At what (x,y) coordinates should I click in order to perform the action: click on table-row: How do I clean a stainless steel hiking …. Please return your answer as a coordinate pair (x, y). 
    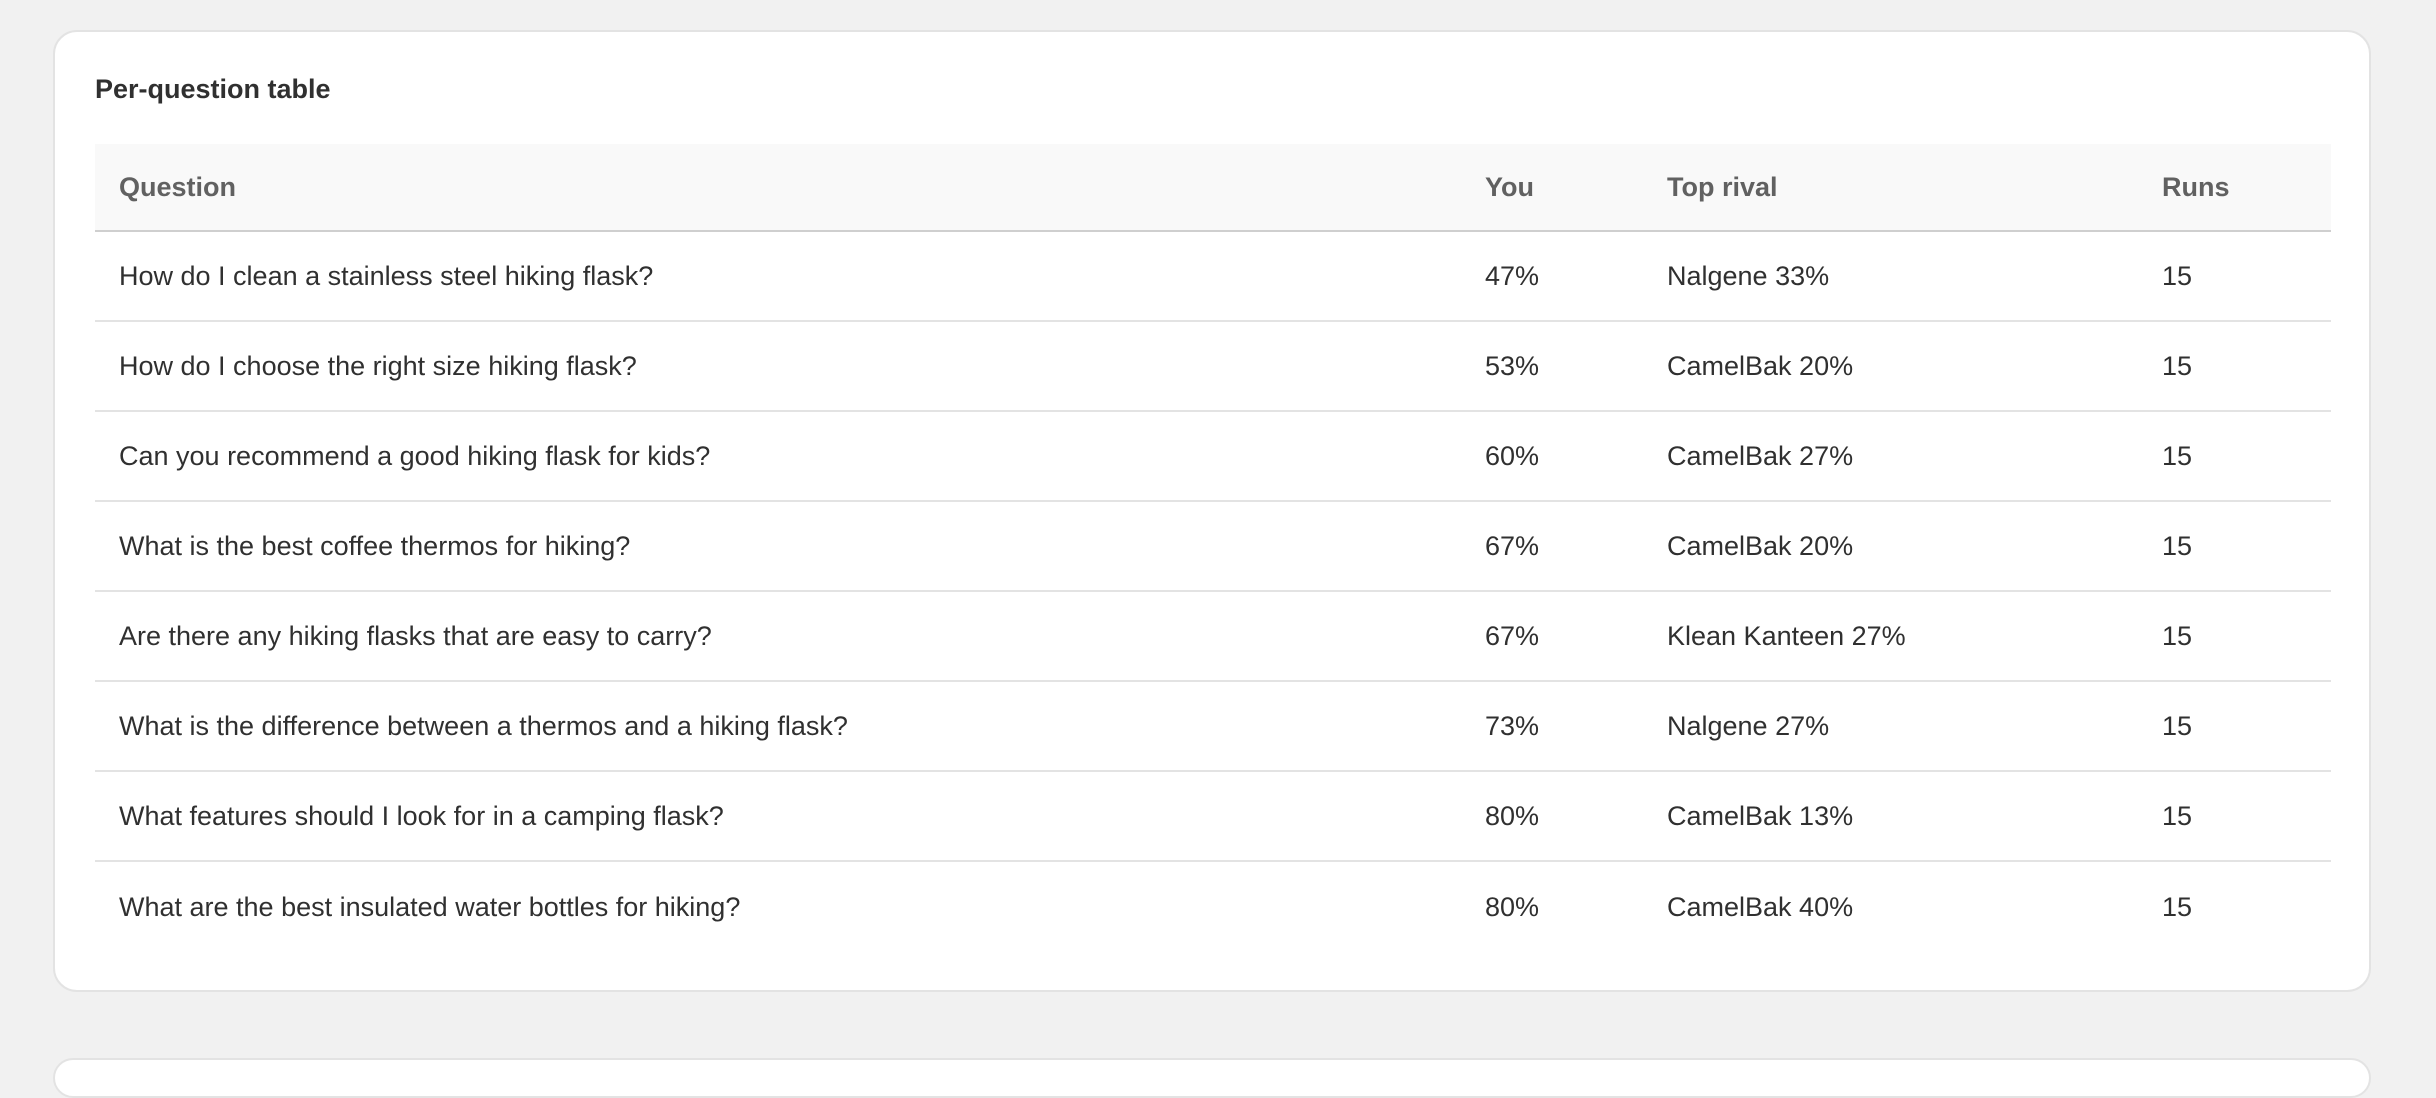
    Looking at the image, I should click on (1213, 277).